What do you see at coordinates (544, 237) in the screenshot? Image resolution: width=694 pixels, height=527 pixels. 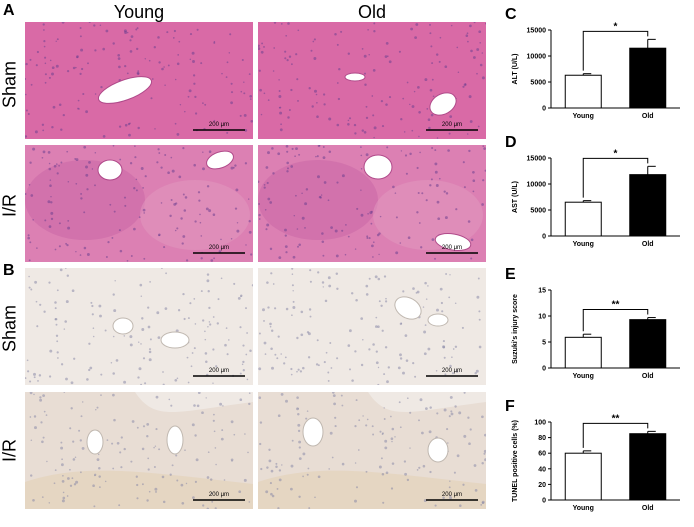 I see `chart-d-ytick-label: 0` at bounding box center [544, 237].